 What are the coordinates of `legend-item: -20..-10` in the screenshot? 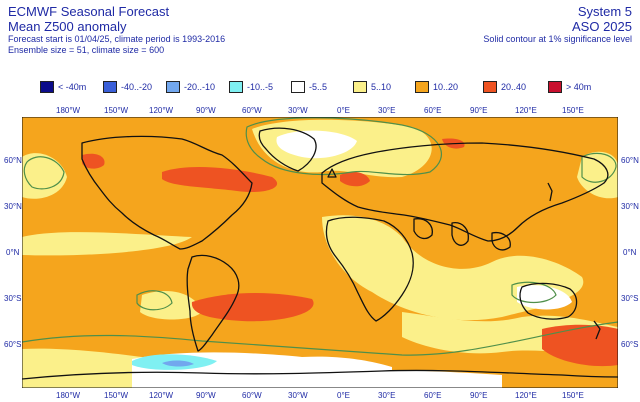 It's located at (190, 87).